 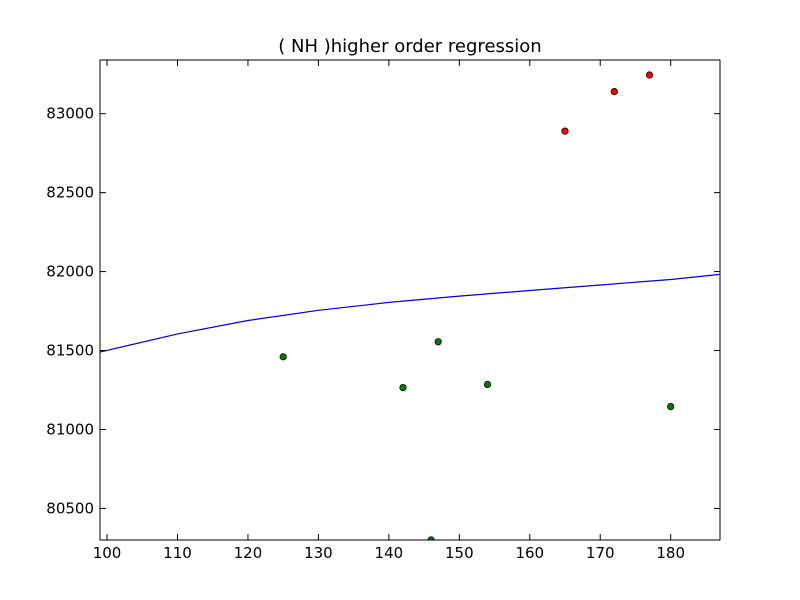 What do you see at coordinates (670, 553) in the screenshot?
I see `x-tick-label: 180` at bounding box center [670, 553].